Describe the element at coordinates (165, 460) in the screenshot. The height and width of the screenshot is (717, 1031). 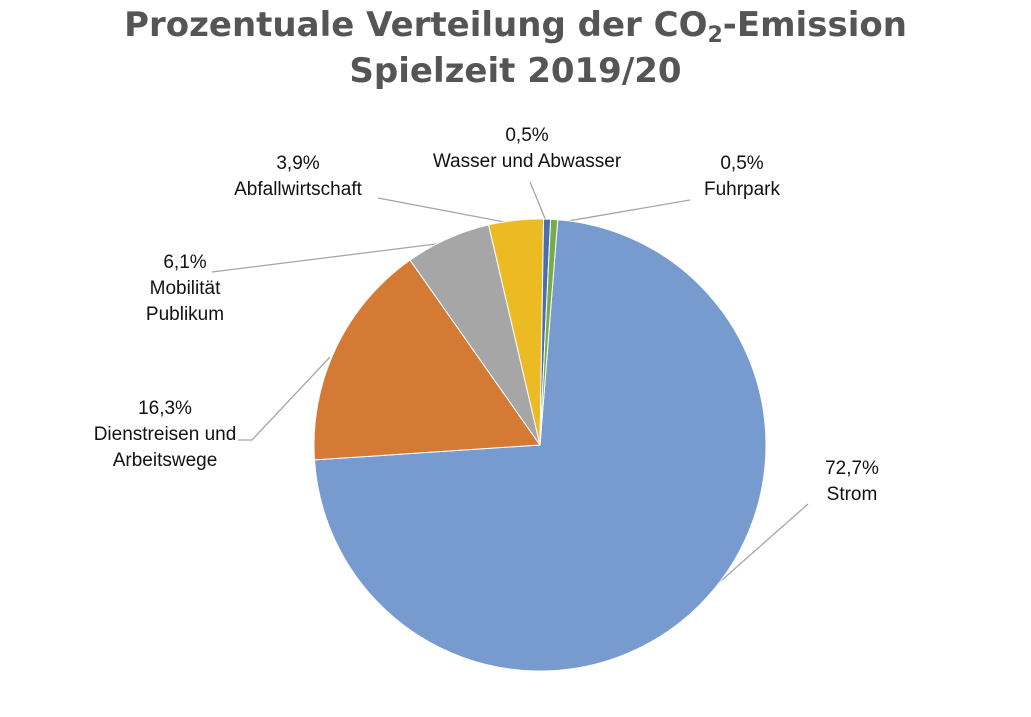
I see `data-label-name: Arbeitswege` at that location.